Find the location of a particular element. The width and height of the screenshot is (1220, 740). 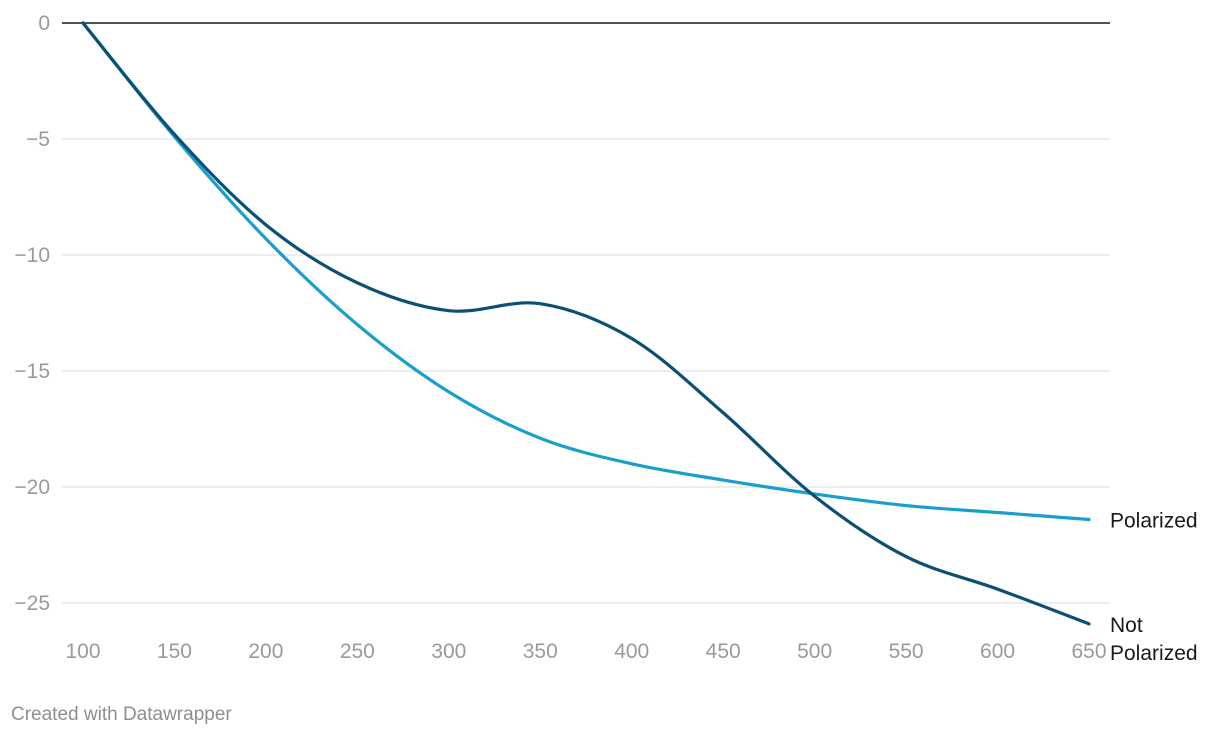

x-tick-label: 450 is located at coordinates (723, 651).